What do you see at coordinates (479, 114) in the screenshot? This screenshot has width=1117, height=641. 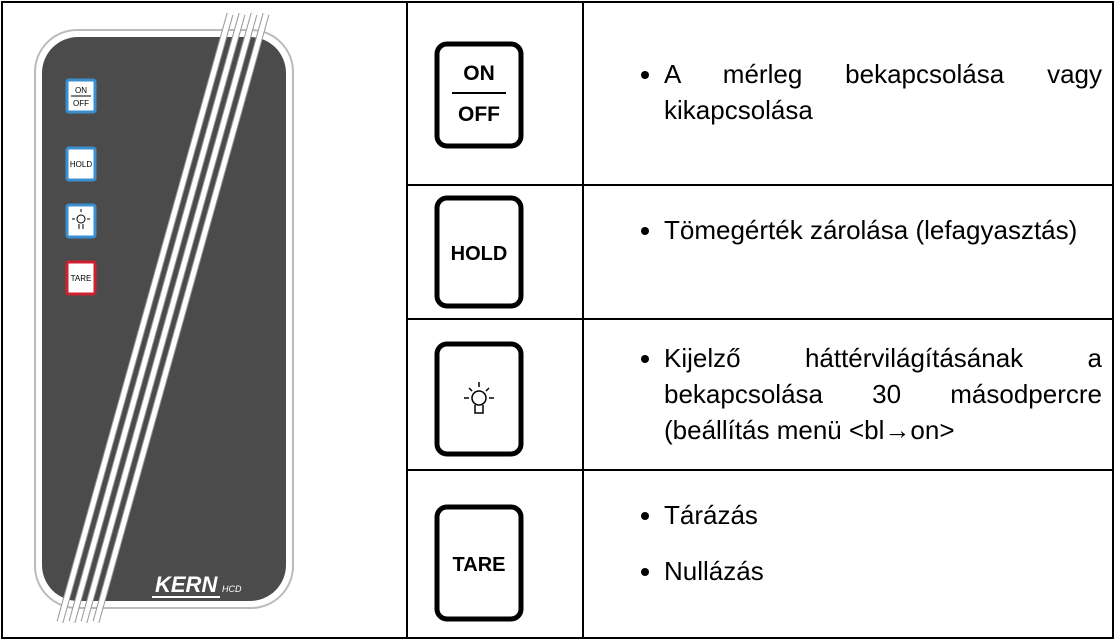 I see `key-label: OFF` at bounding box center [479, 114].